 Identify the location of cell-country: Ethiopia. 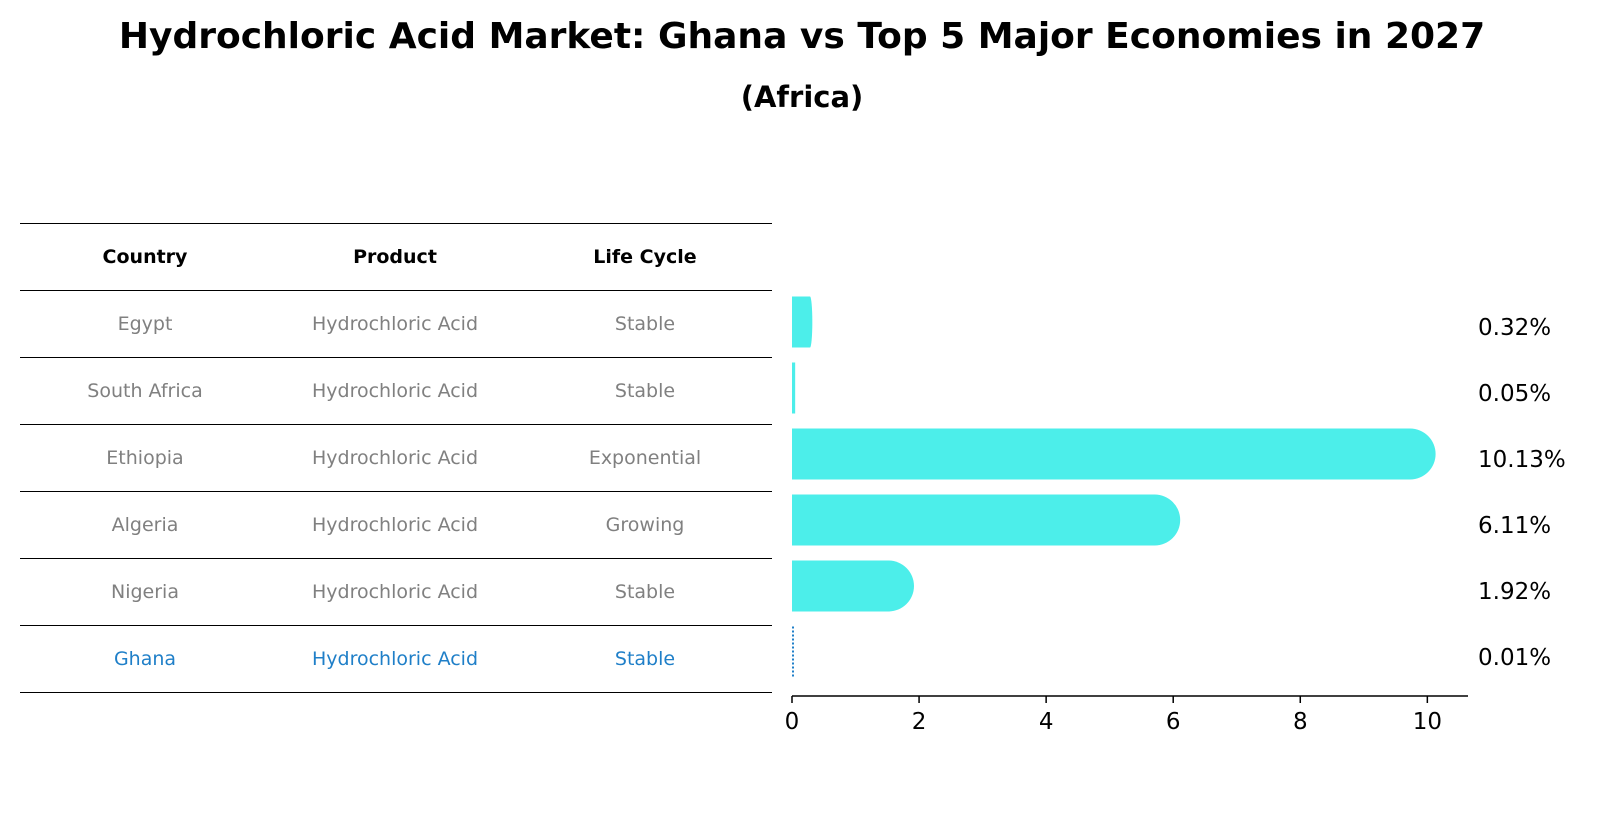
(145, 458).